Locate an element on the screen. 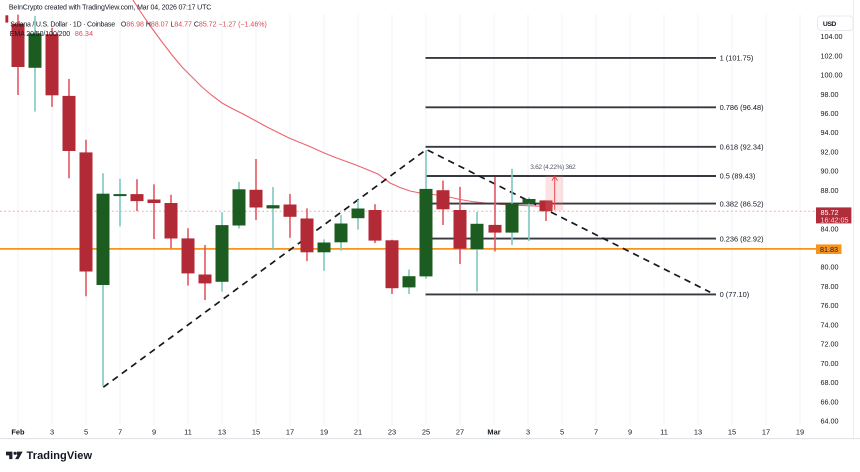 The width and height of the screenshot is (860, 472). svg-text: 90.00 is located at coordinates (830, 171).